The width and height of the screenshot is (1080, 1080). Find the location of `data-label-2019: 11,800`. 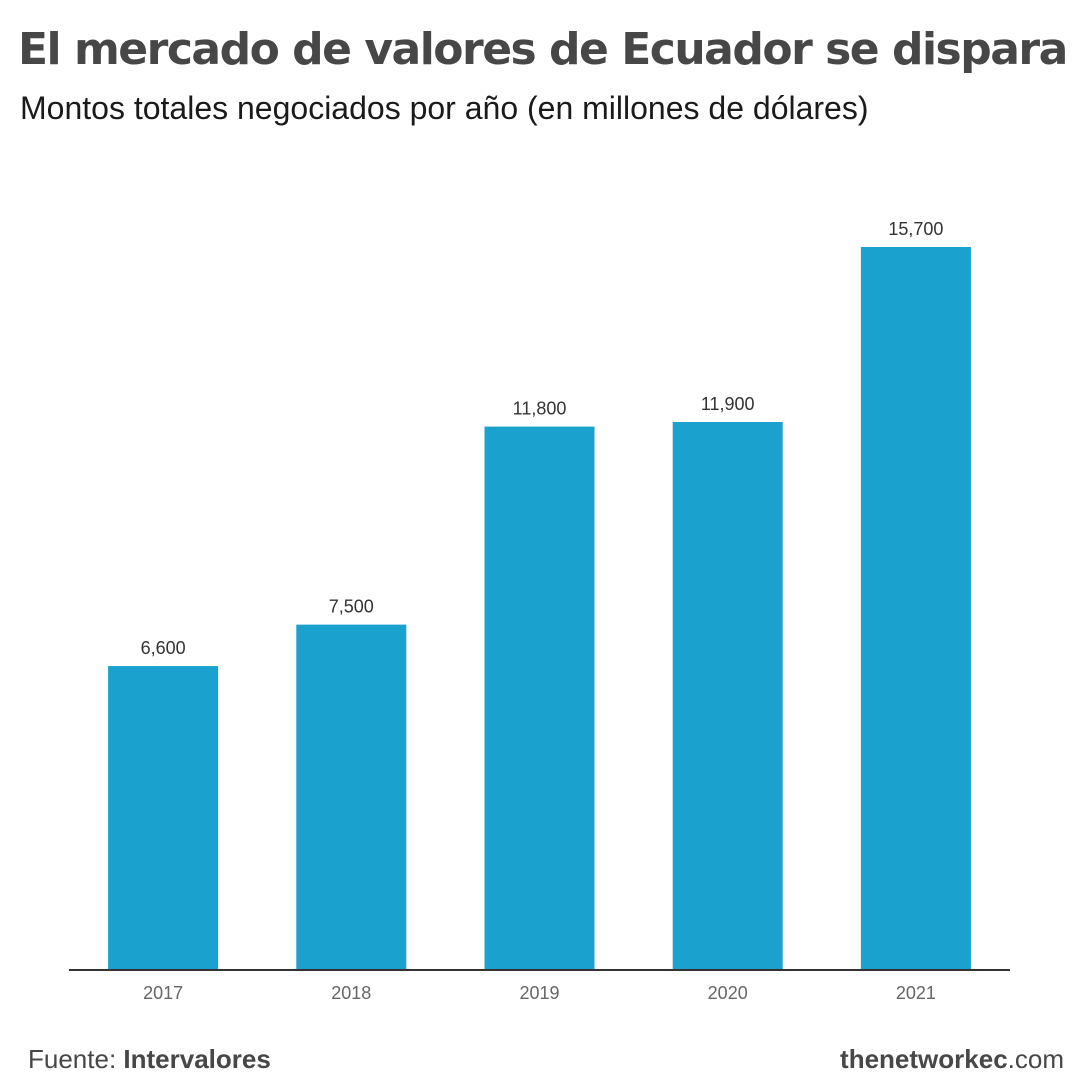

data-label-2019: 11,800 is located at coordinates (540, 409).